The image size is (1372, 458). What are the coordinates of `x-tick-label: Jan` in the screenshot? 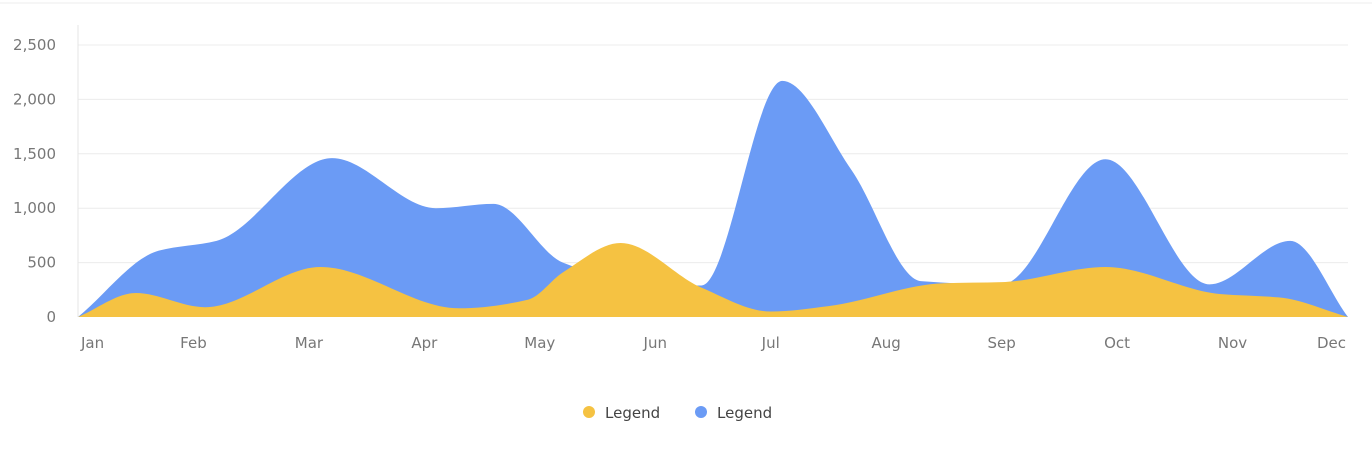 It's located at (92, 343).